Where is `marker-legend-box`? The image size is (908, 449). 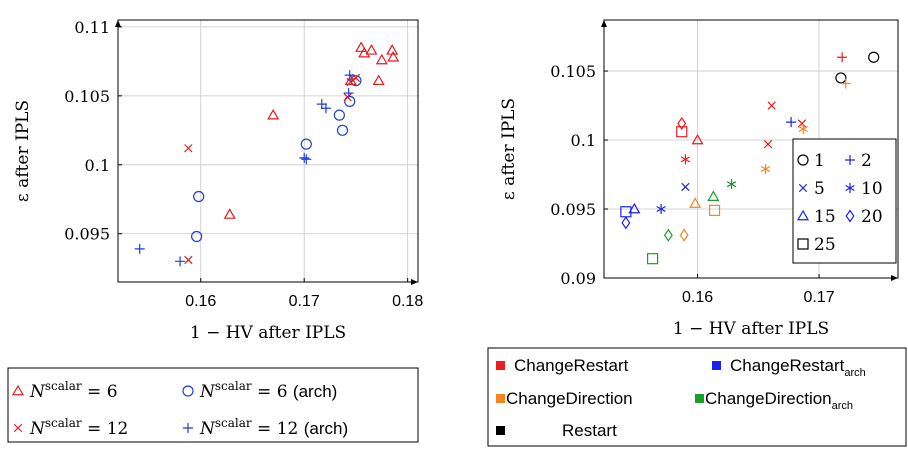
marker-legend-box is located at coordinates (844, 201).